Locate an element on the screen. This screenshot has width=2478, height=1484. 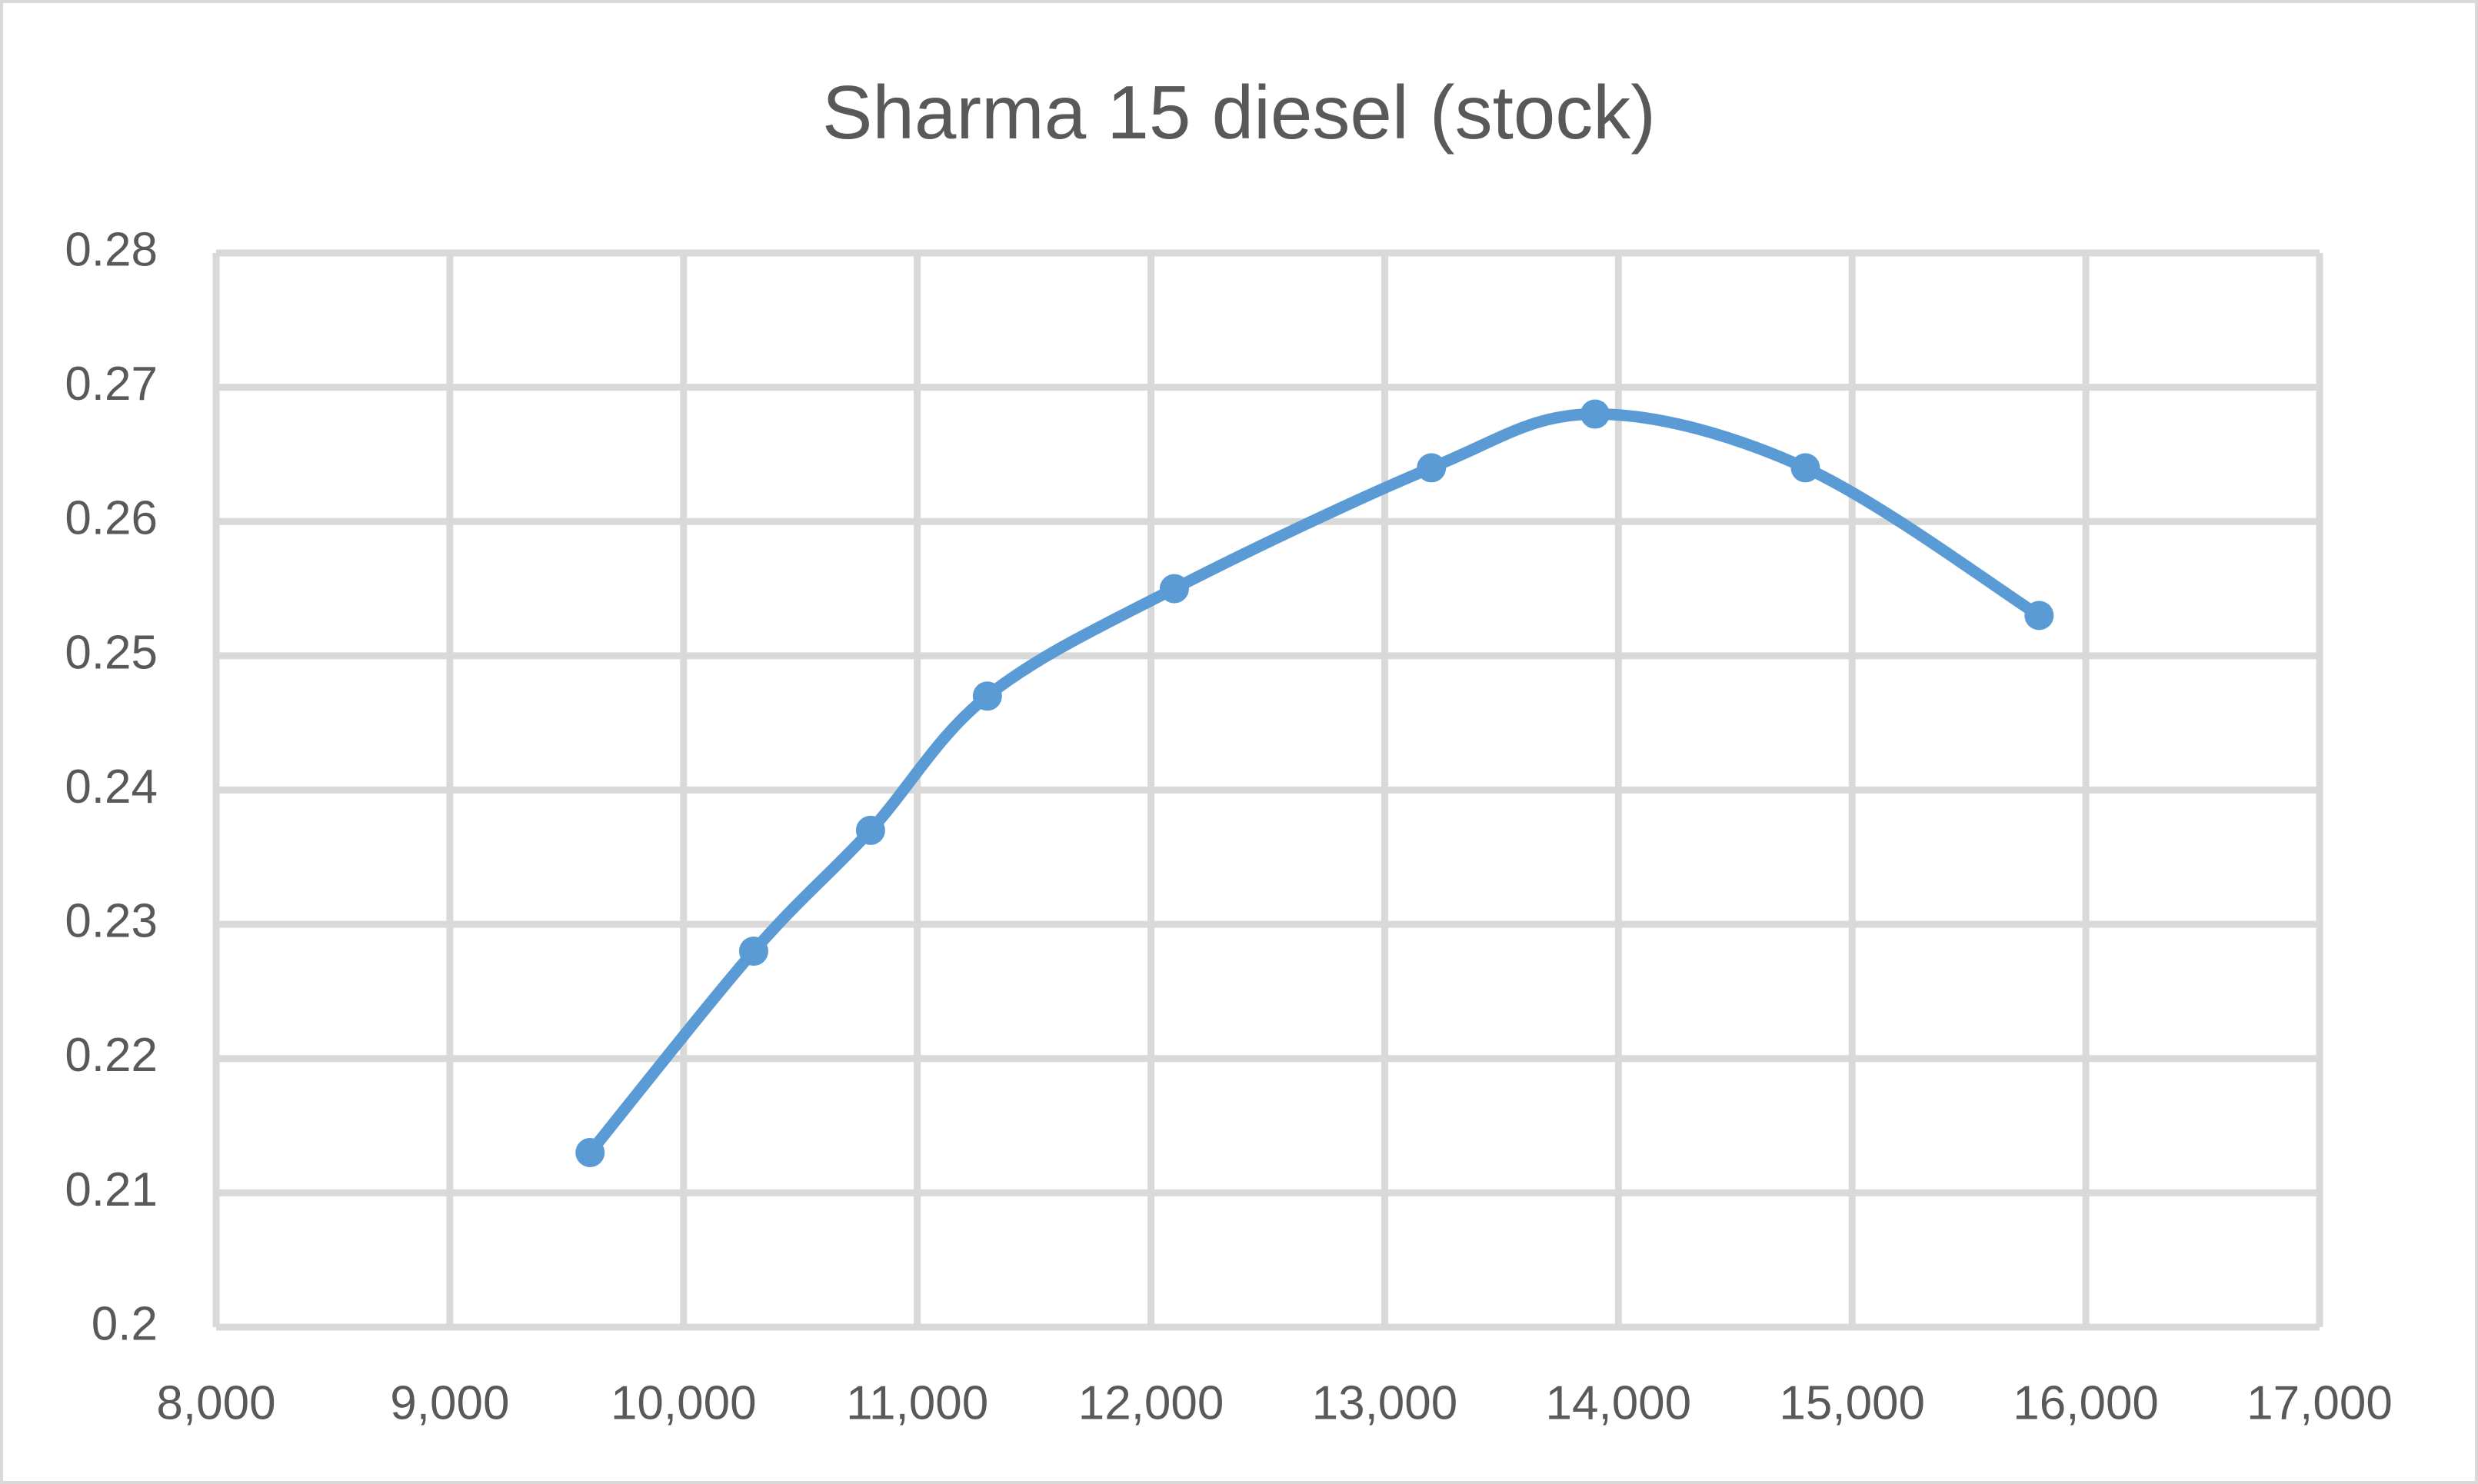
x-tick-label: 16,000 is located at coordinates (2086, 1402).